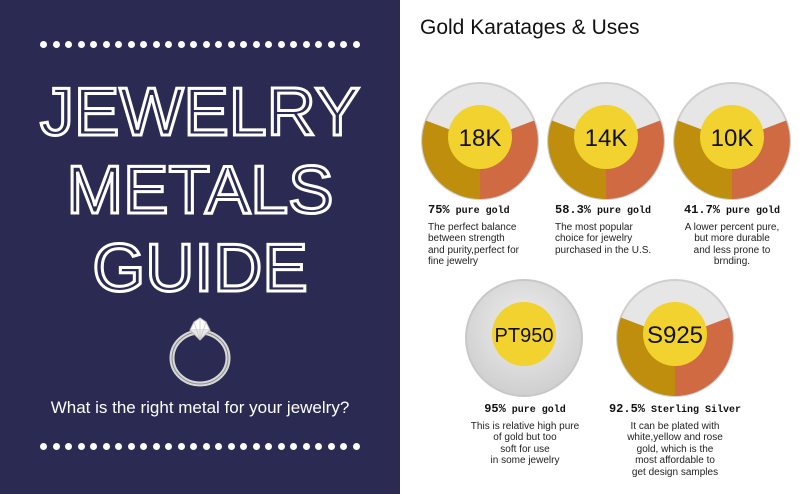 Image resolution: width=800 pixels, height=494 pixels. I want to click on karat-14k-percent: 58.3%, so click(573, 210).